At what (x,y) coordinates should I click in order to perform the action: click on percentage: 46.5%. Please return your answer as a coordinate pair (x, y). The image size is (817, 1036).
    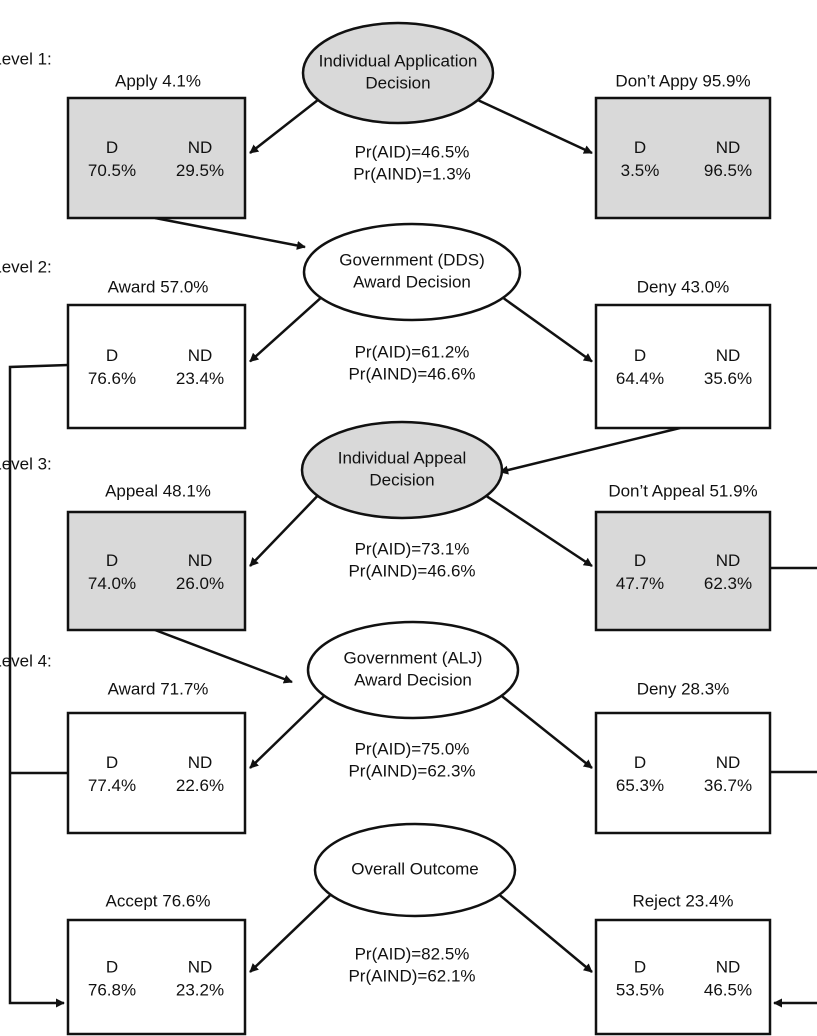
    Looking at the image, I should click on (728, 989).